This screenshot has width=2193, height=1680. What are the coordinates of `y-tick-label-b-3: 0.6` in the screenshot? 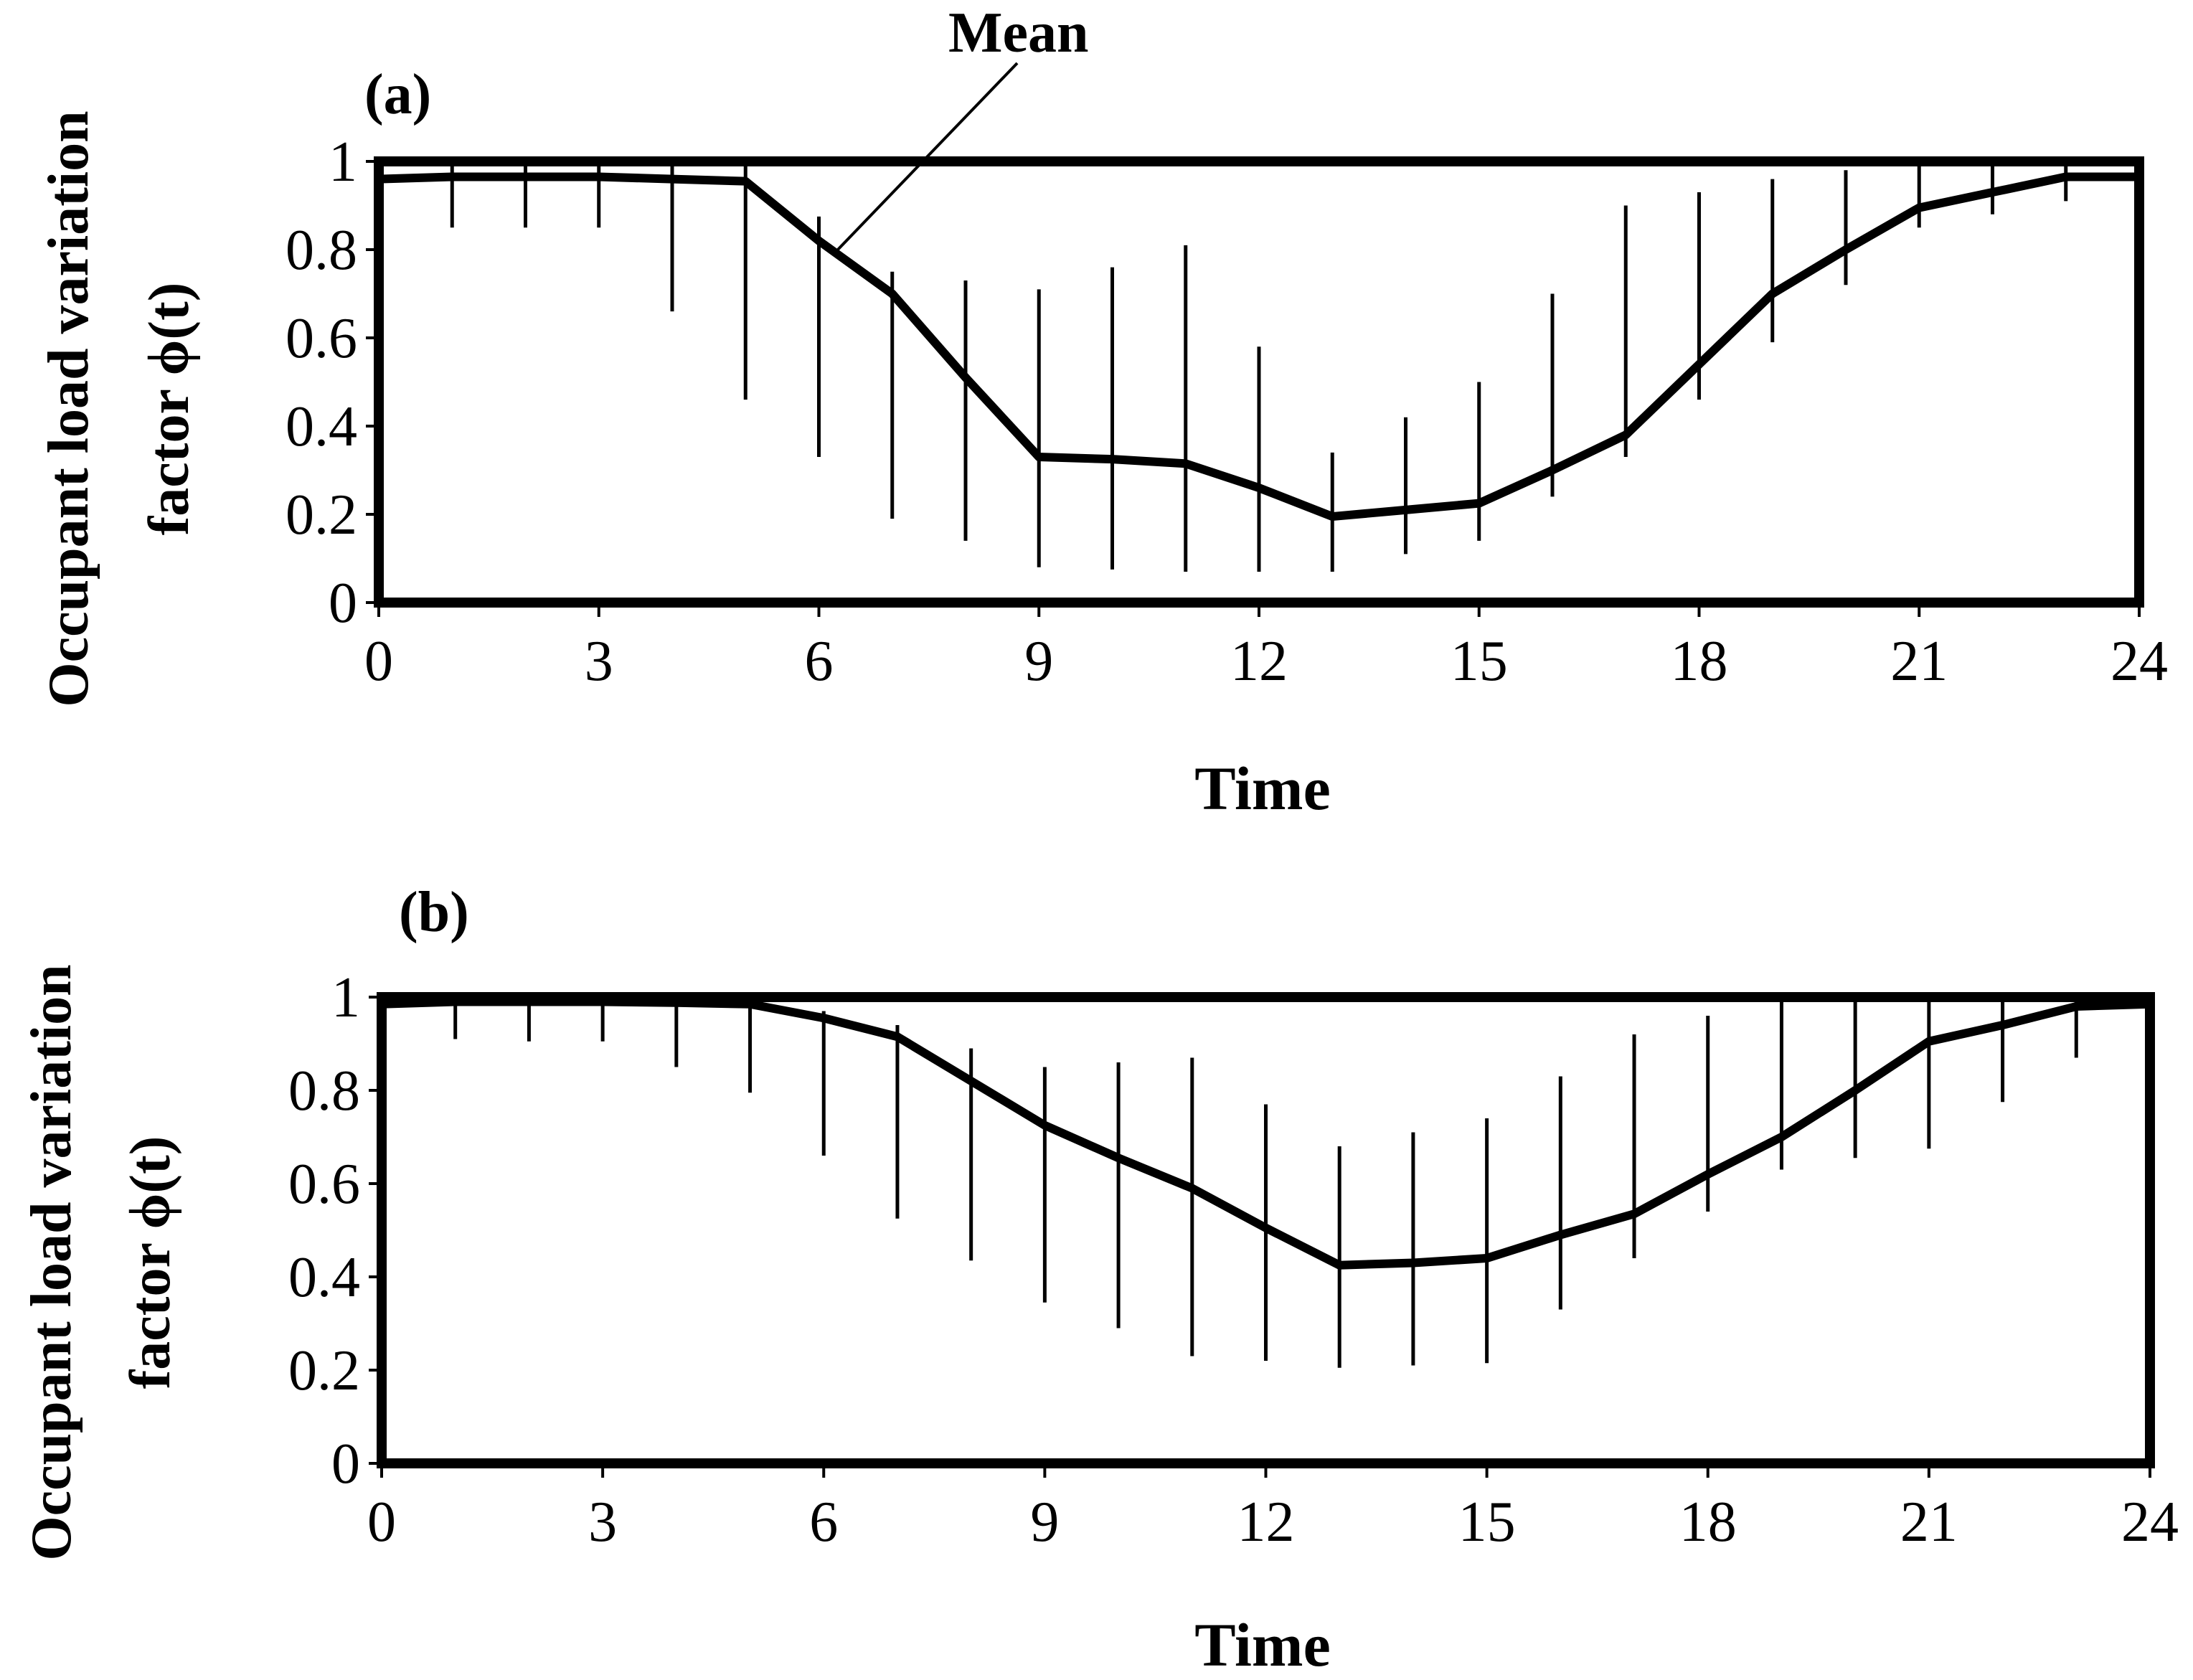 It's located at (324, 1184).